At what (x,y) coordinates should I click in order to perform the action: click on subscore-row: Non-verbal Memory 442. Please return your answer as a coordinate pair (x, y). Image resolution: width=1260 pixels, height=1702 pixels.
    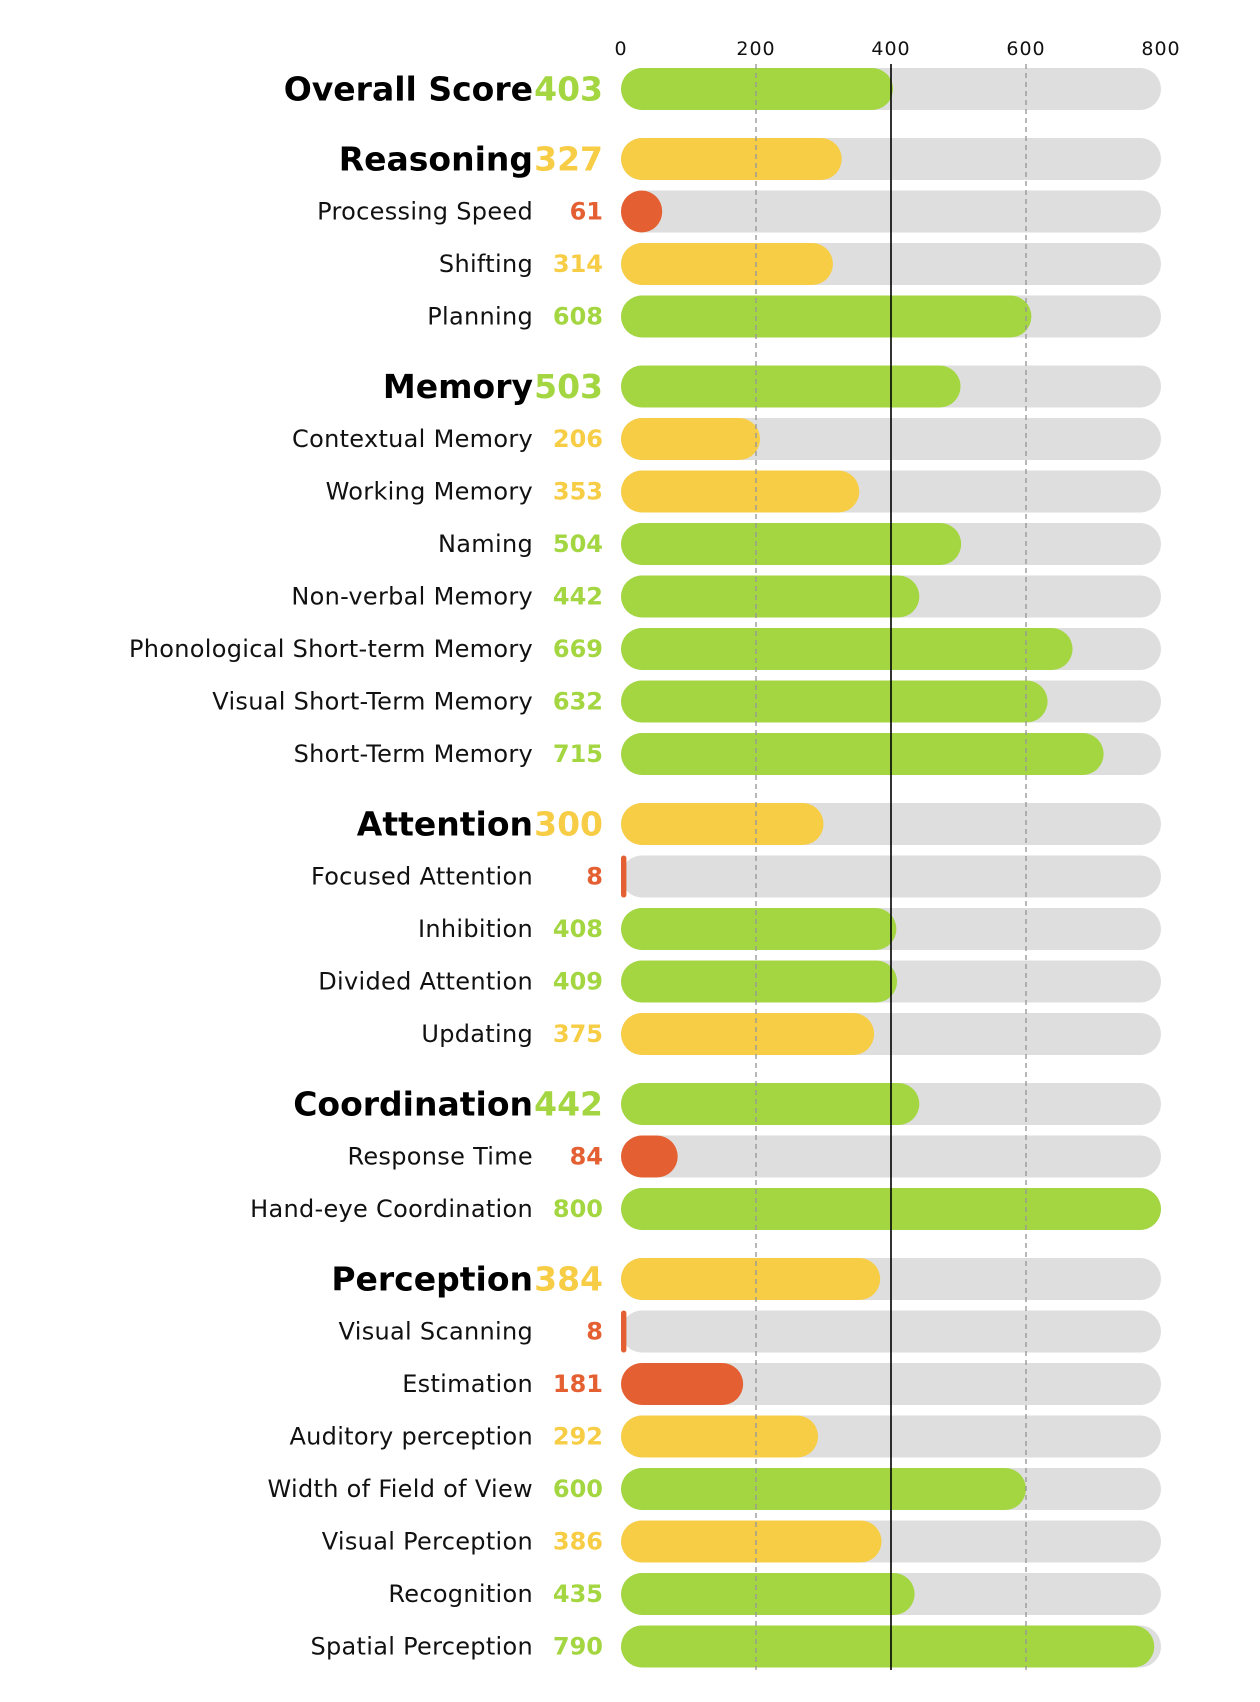
    Looking at the image, I should click on (726, 596).